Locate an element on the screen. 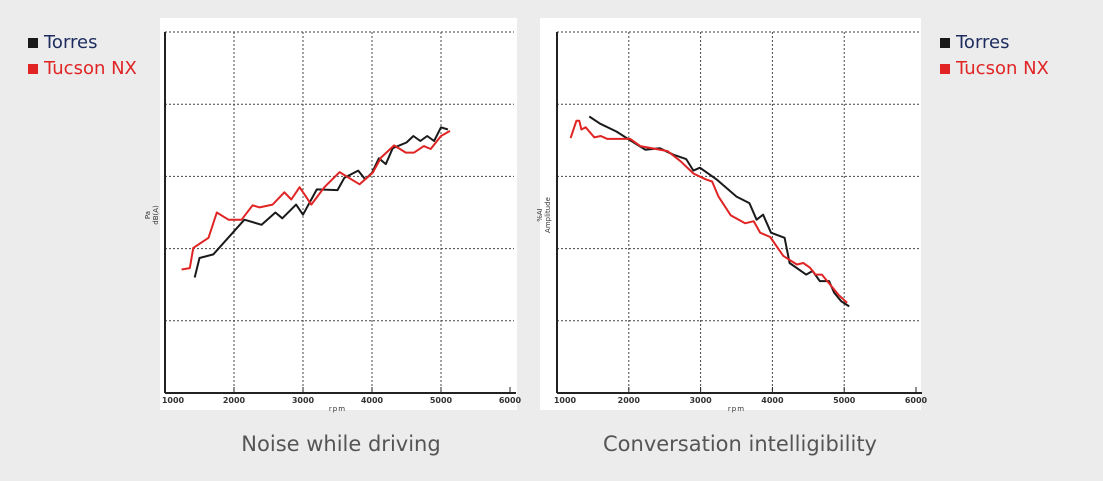  y-axis-label: Amplitude is located at coordinates (548, 215).